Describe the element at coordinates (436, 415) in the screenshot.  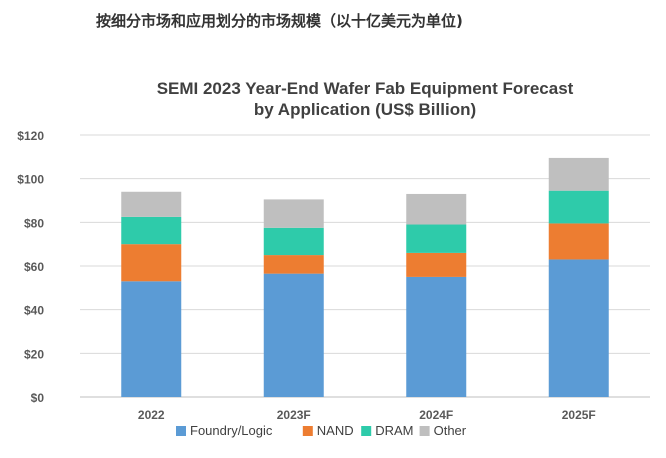
I see `x-tick-label: 2024F` at that location.